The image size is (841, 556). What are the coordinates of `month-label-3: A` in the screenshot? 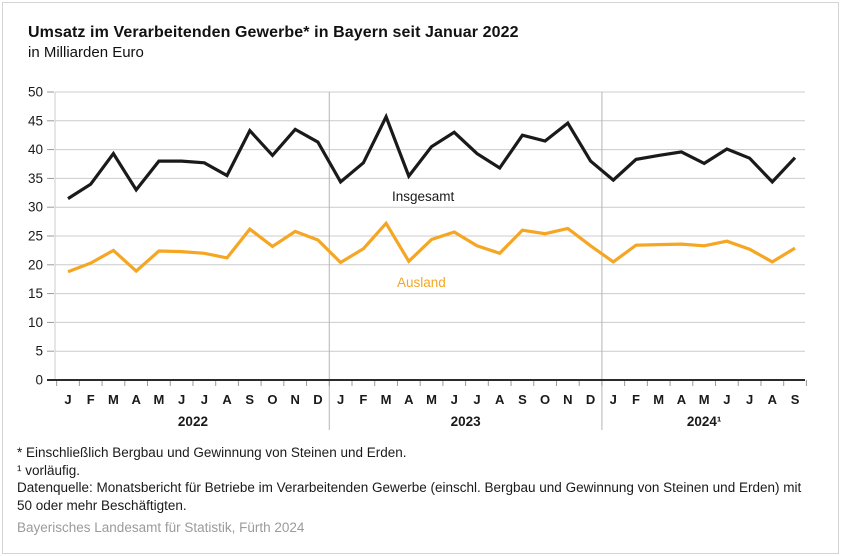 It's located at (136, 399).